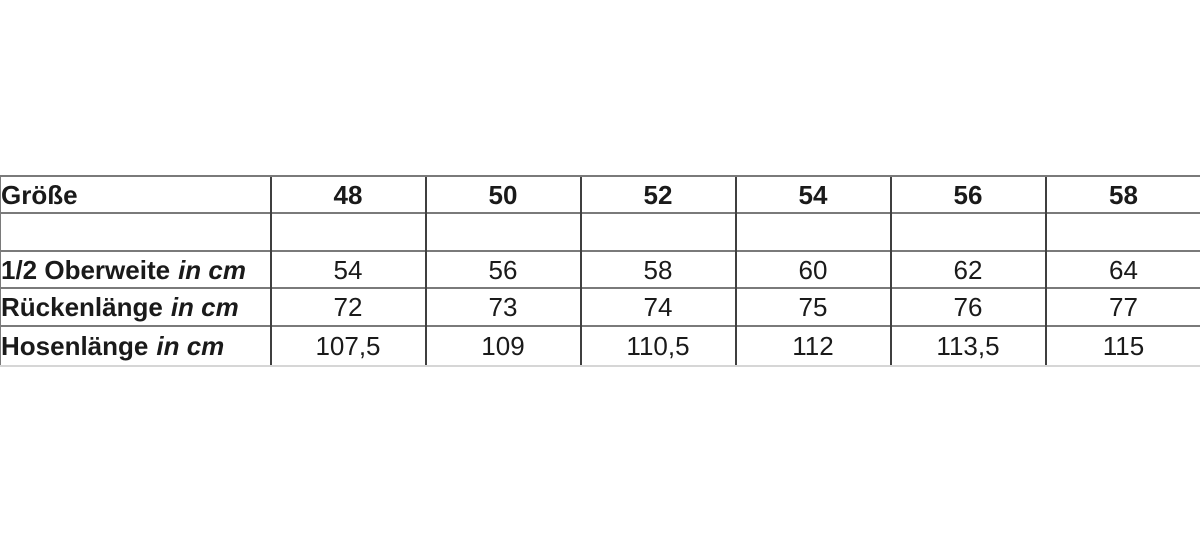 The image size is (1200, 551). What do you see at coordinates (86, 269) in the screenshot?
I see `row-label-text: 1/2 Oberweite` at bounding box center [86, 269].